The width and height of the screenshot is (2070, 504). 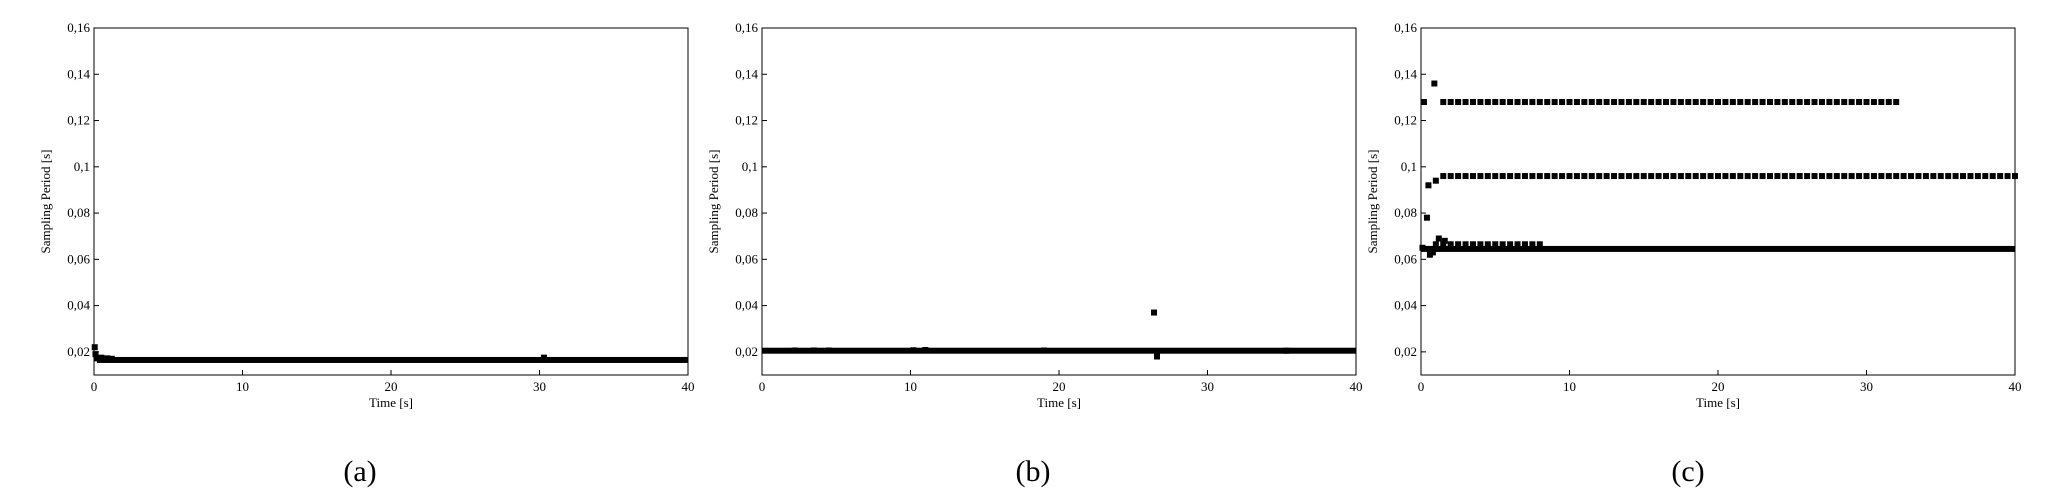 I want to click on y-tick-label: 0,16, so click(x=1405, y=27).